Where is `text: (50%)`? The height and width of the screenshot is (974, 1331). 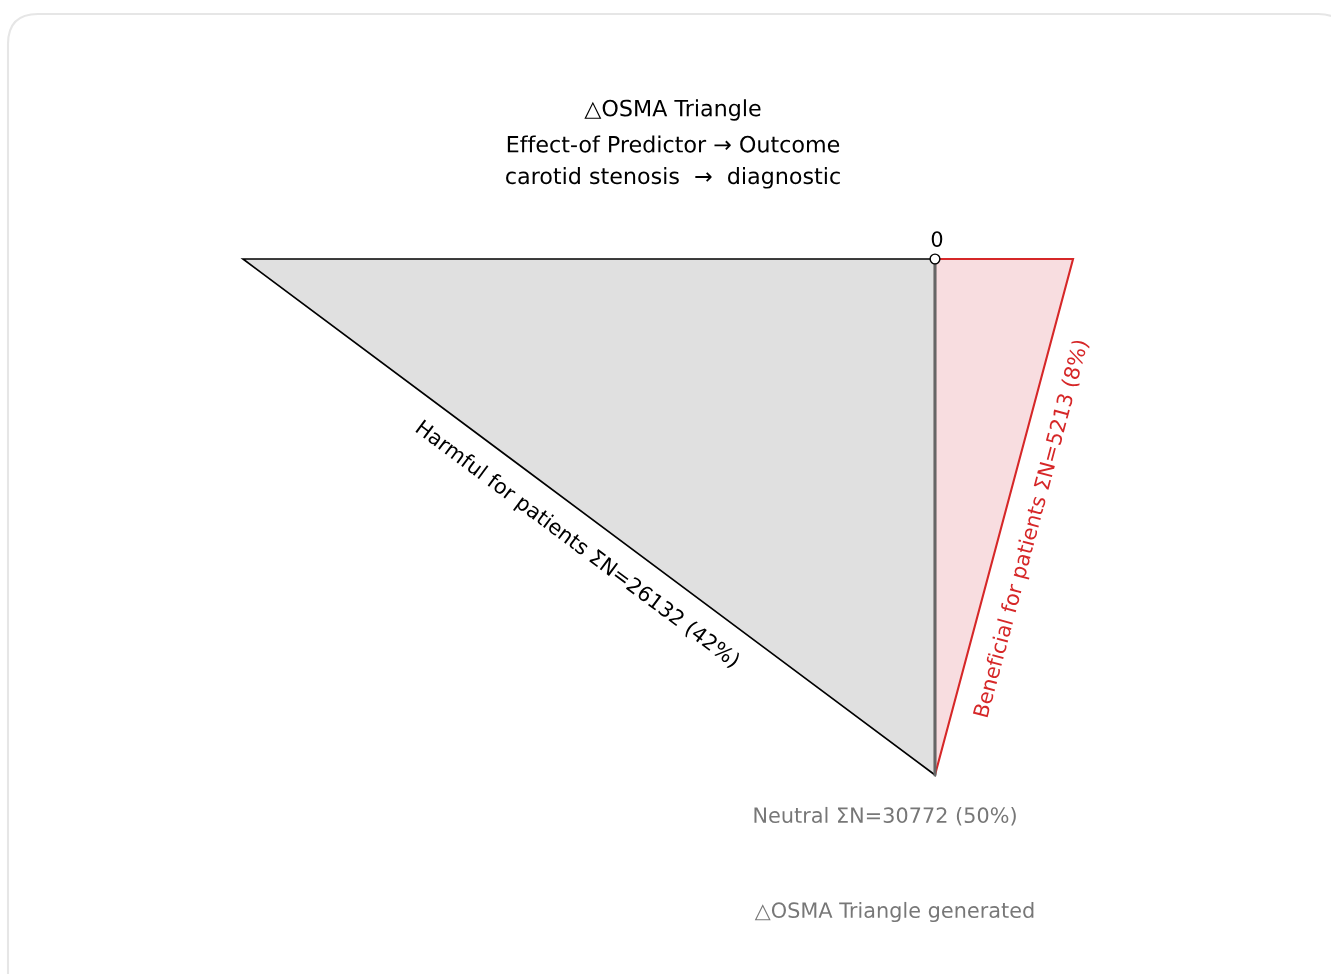
text: (50%) is located at coordinates (986, 816).